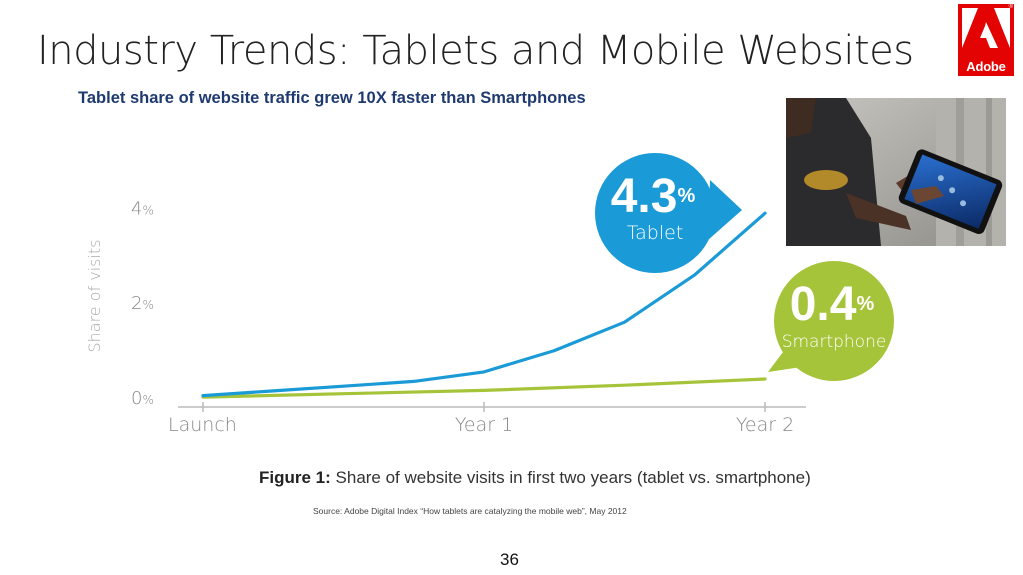  What do you see at coordinates (986, 66) in the screenshot?
I see `adobe-logo-text: Adobe` at bounding box center [986, 66].